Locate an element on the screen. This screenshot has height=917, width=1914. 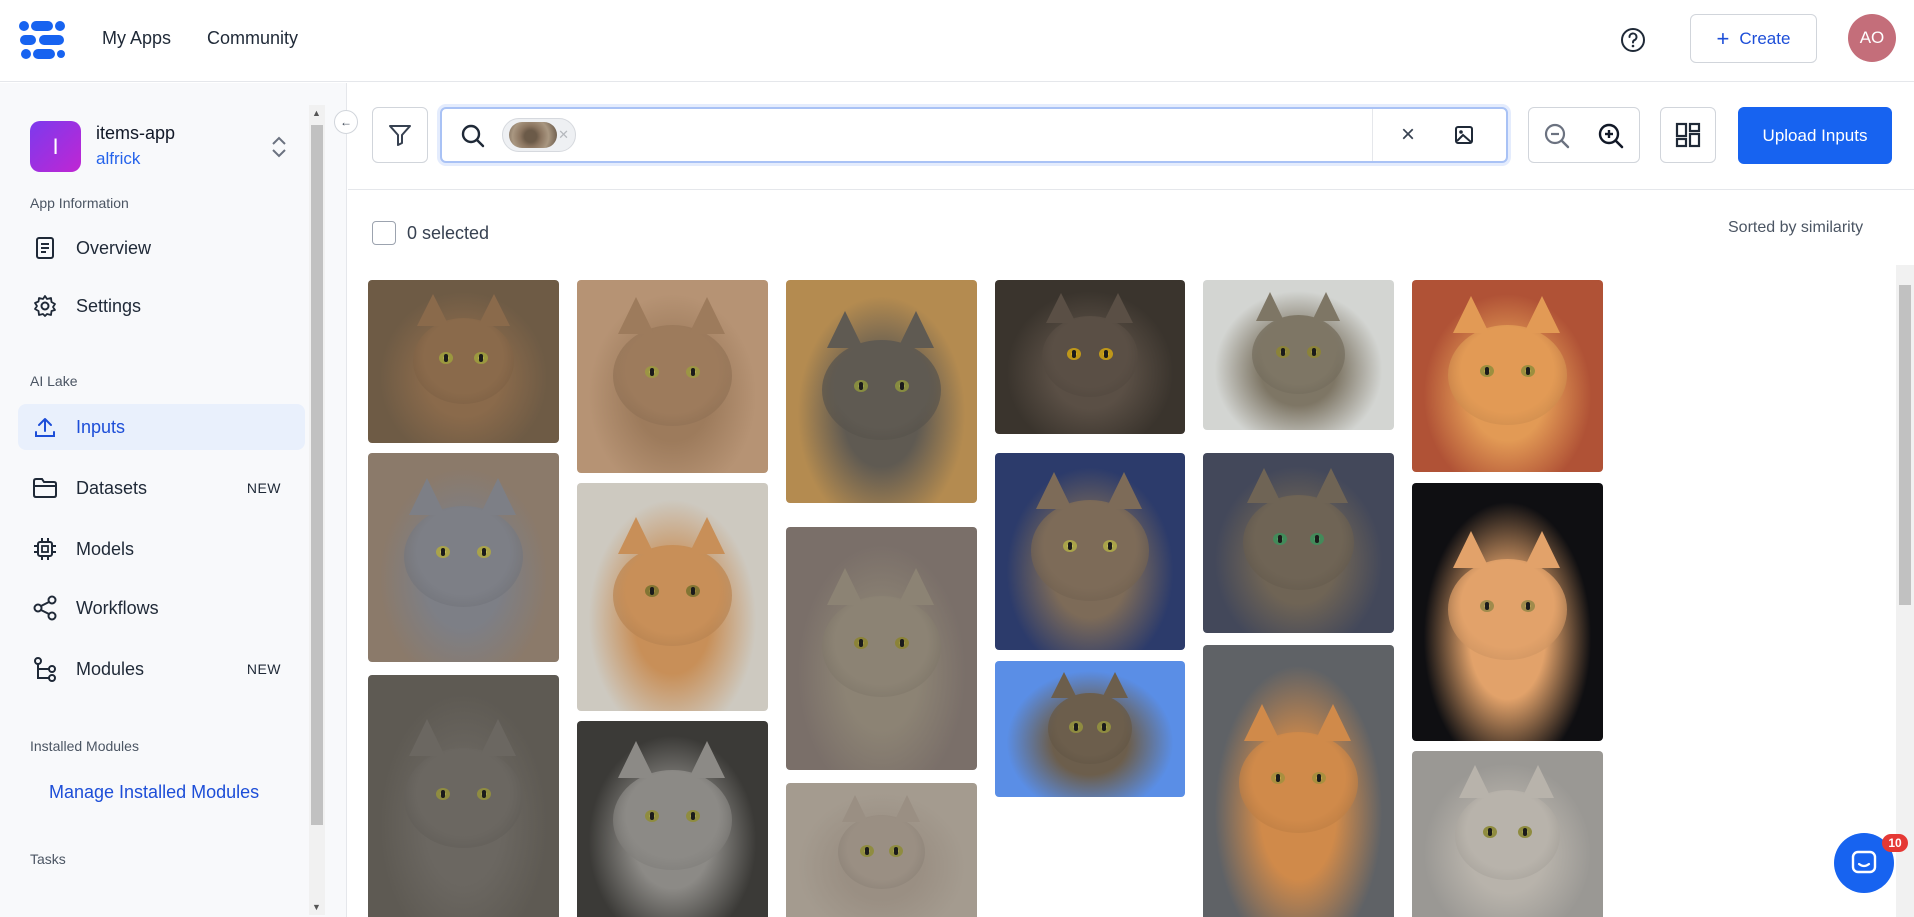
manage-installed-modules-link: Manage Installed Modules is located at coordinates (154, 792).